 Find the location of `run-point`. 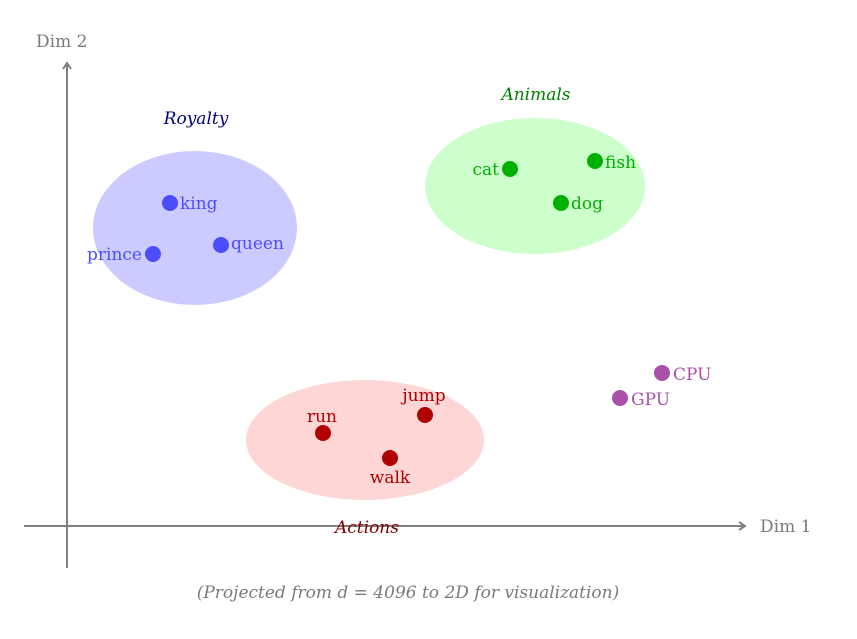

run-point is located at coordinates (323, 433).